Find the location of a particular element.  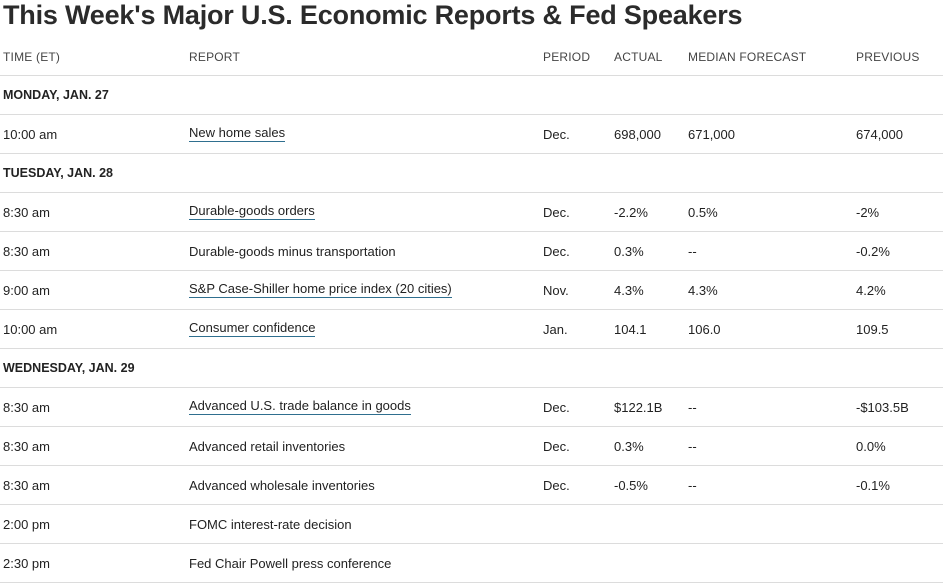

median-forecast-cell-text: 671,000 is located at coordinates (711, 134).